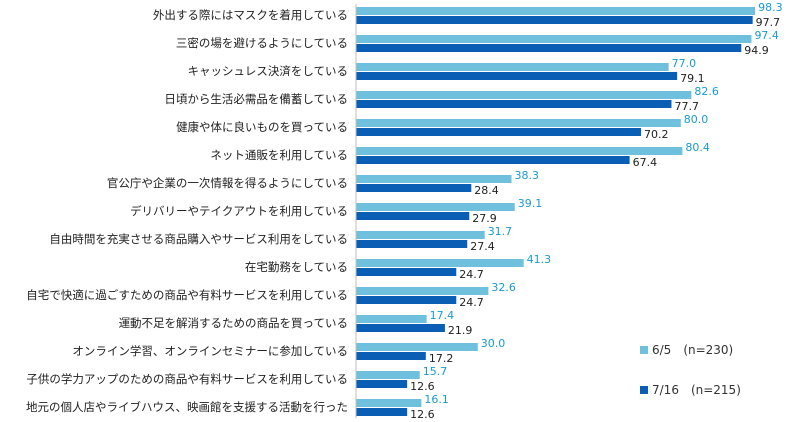  I want to click on category-label: 健康や体に良いものを買っている, so click(262, 127).